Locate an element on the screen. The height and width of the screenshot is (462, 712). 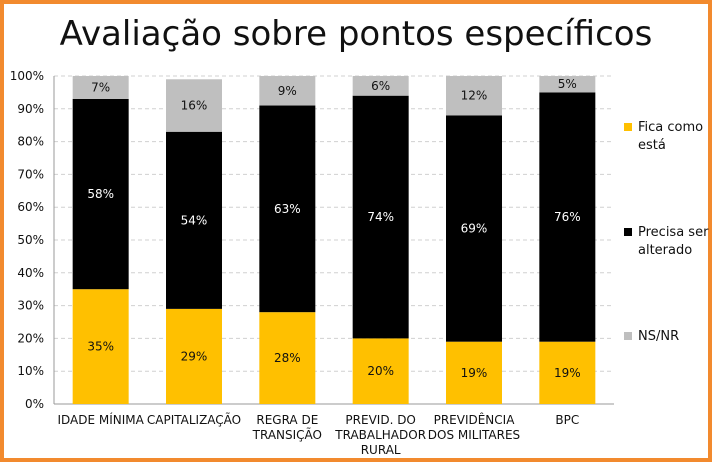
legend-label: Precisa ser alterado is located at coordinates (673, 241).